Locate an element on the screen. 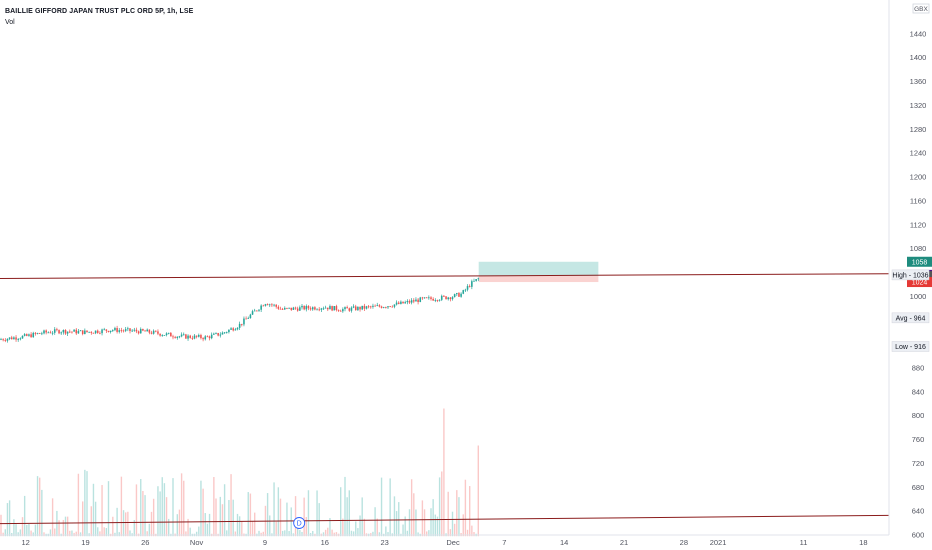 This screenshot has height=550, width=932. position-tool is located at coordinates (538, 272).